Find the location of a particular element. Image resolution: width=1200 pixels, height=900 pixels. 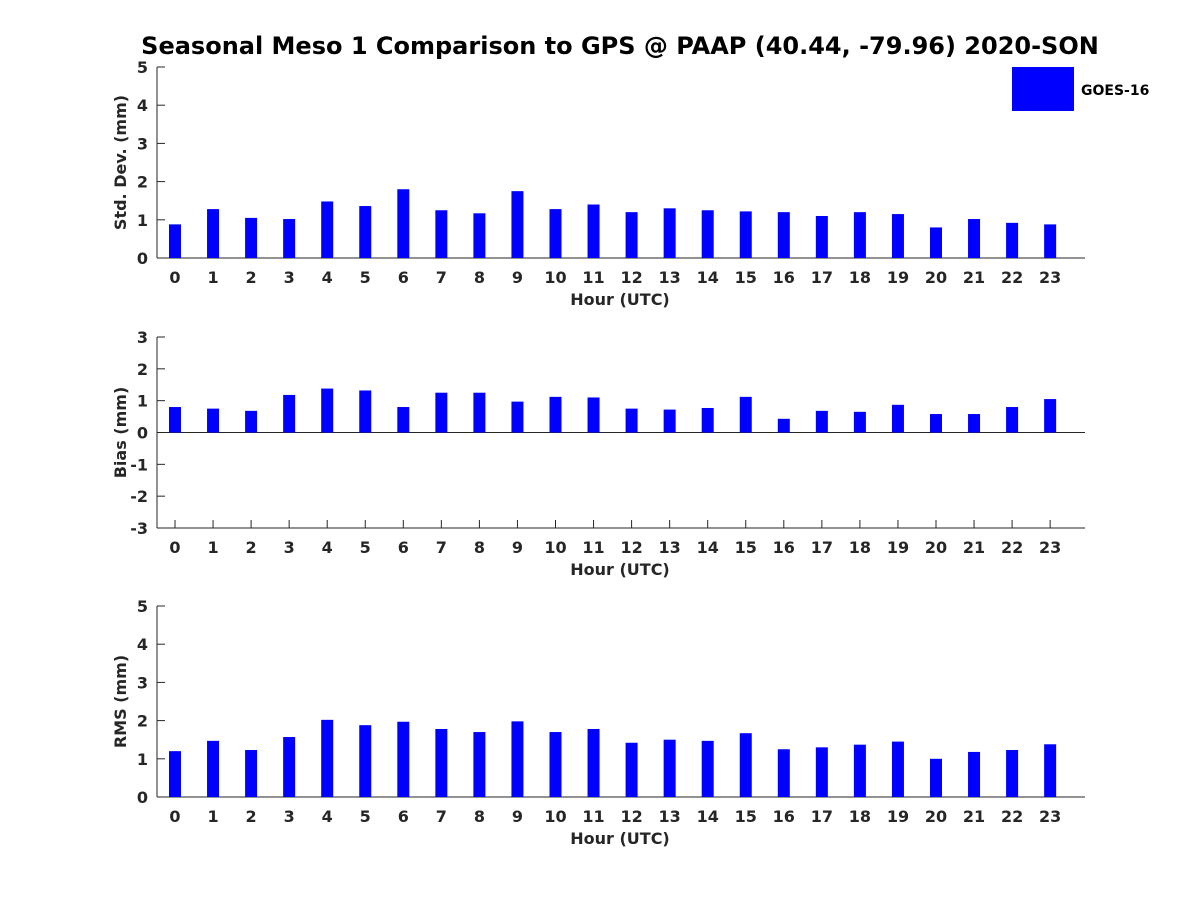

x-tick-label: 10 is located at coordinates (555, 277).